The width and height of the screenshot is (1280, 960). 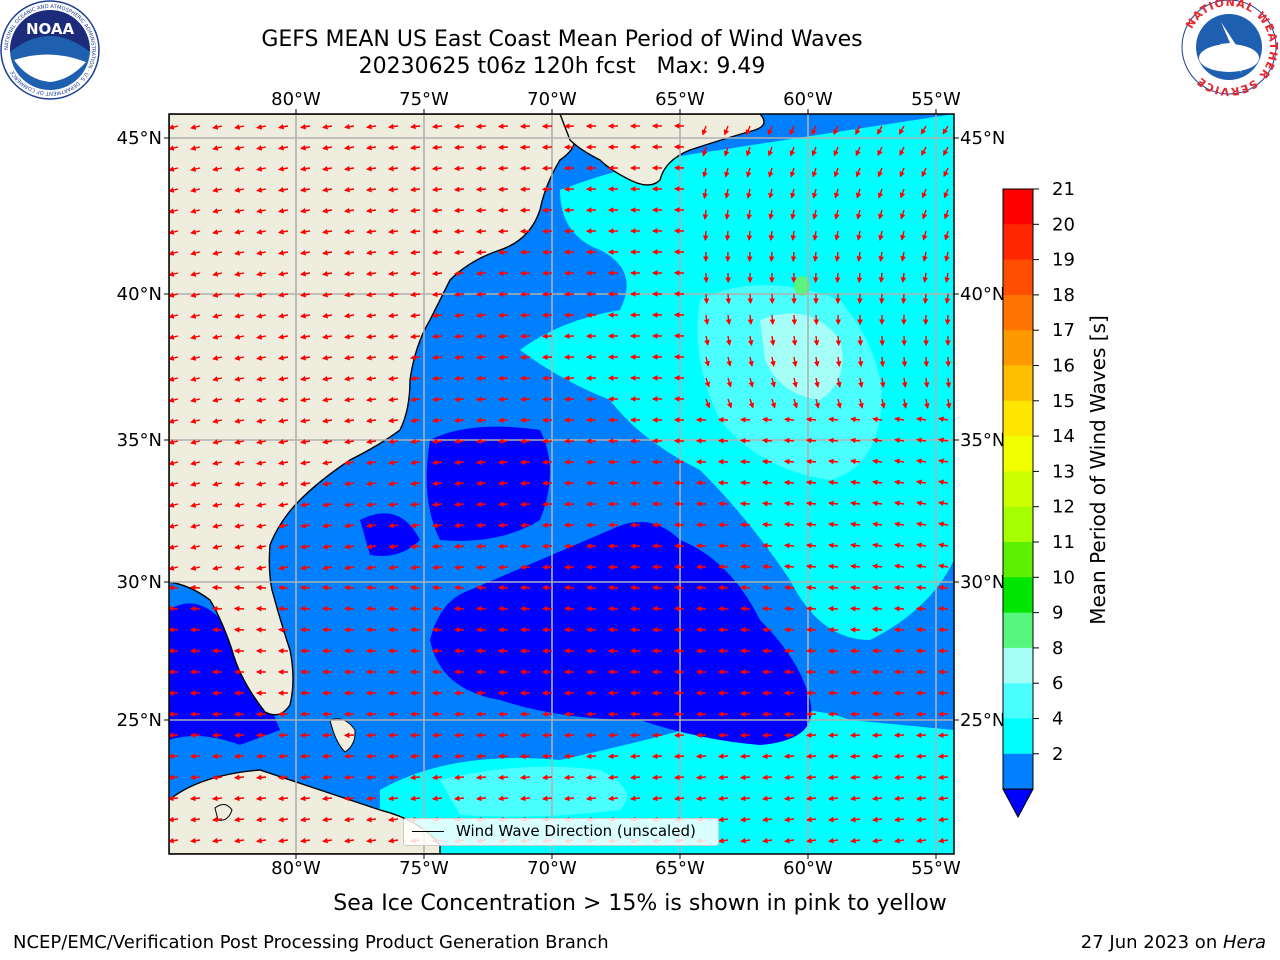 What do you see at coordinates (1063, 471) in the screenshot?
I see `colorbar-tick-label: 13` at bounding box center [1063, 471].